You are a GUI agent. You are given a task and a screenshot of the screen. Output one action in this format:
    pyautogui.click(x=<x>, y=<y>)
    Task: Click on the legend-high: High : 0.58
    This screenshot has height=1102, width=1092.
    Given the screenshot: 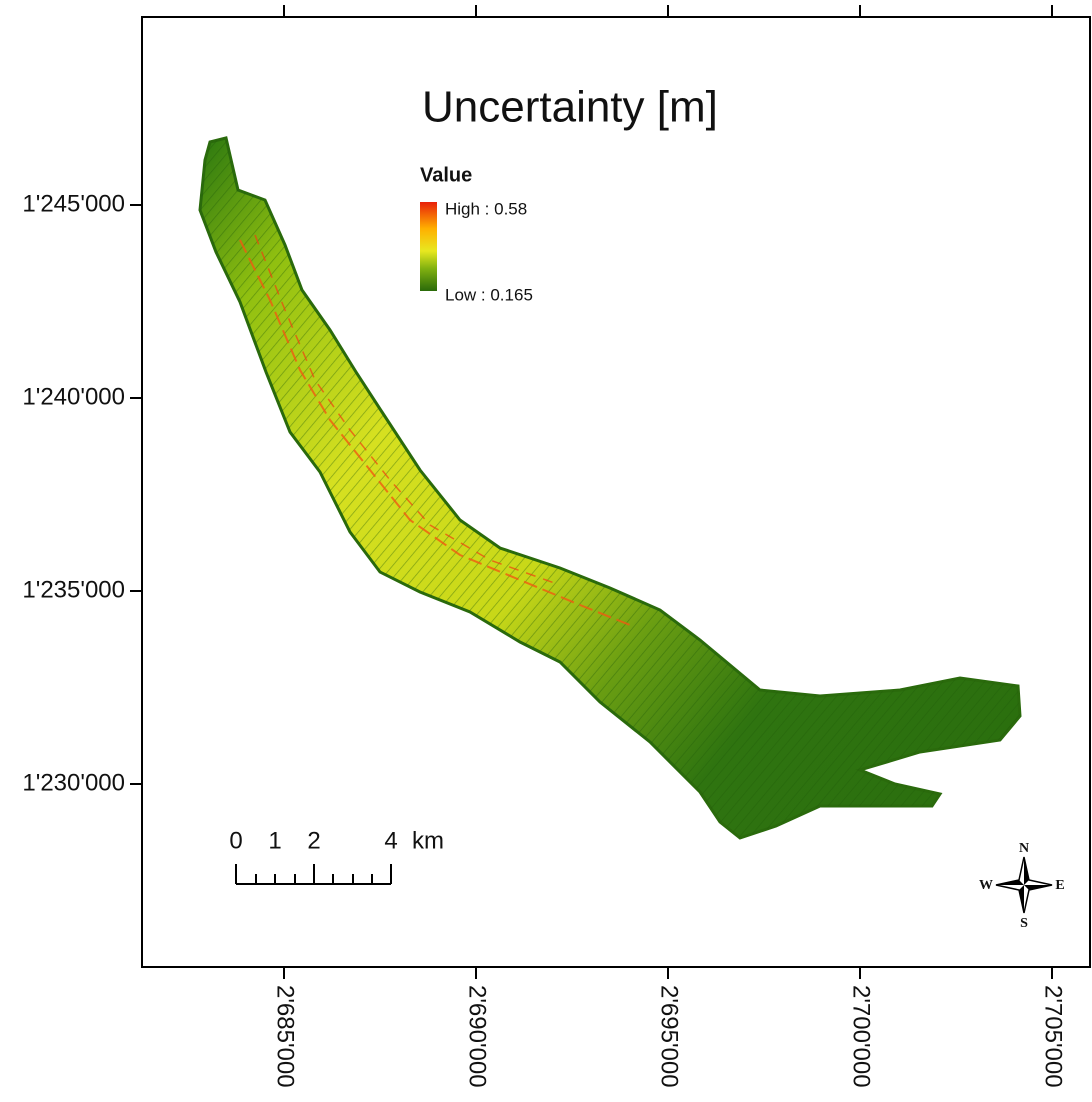 What is the action you would take?
    pyautogui.click(x=486, y=208)
    